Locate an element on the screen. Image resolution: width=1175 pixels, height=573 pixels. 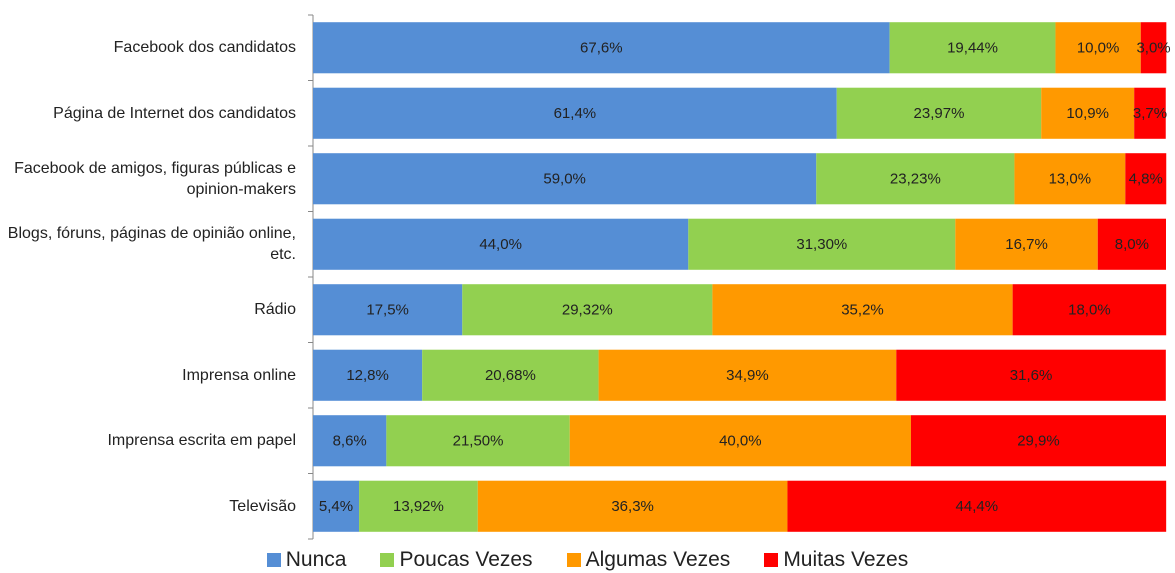
category-label: Rádio is located at coordinates (148, 310).